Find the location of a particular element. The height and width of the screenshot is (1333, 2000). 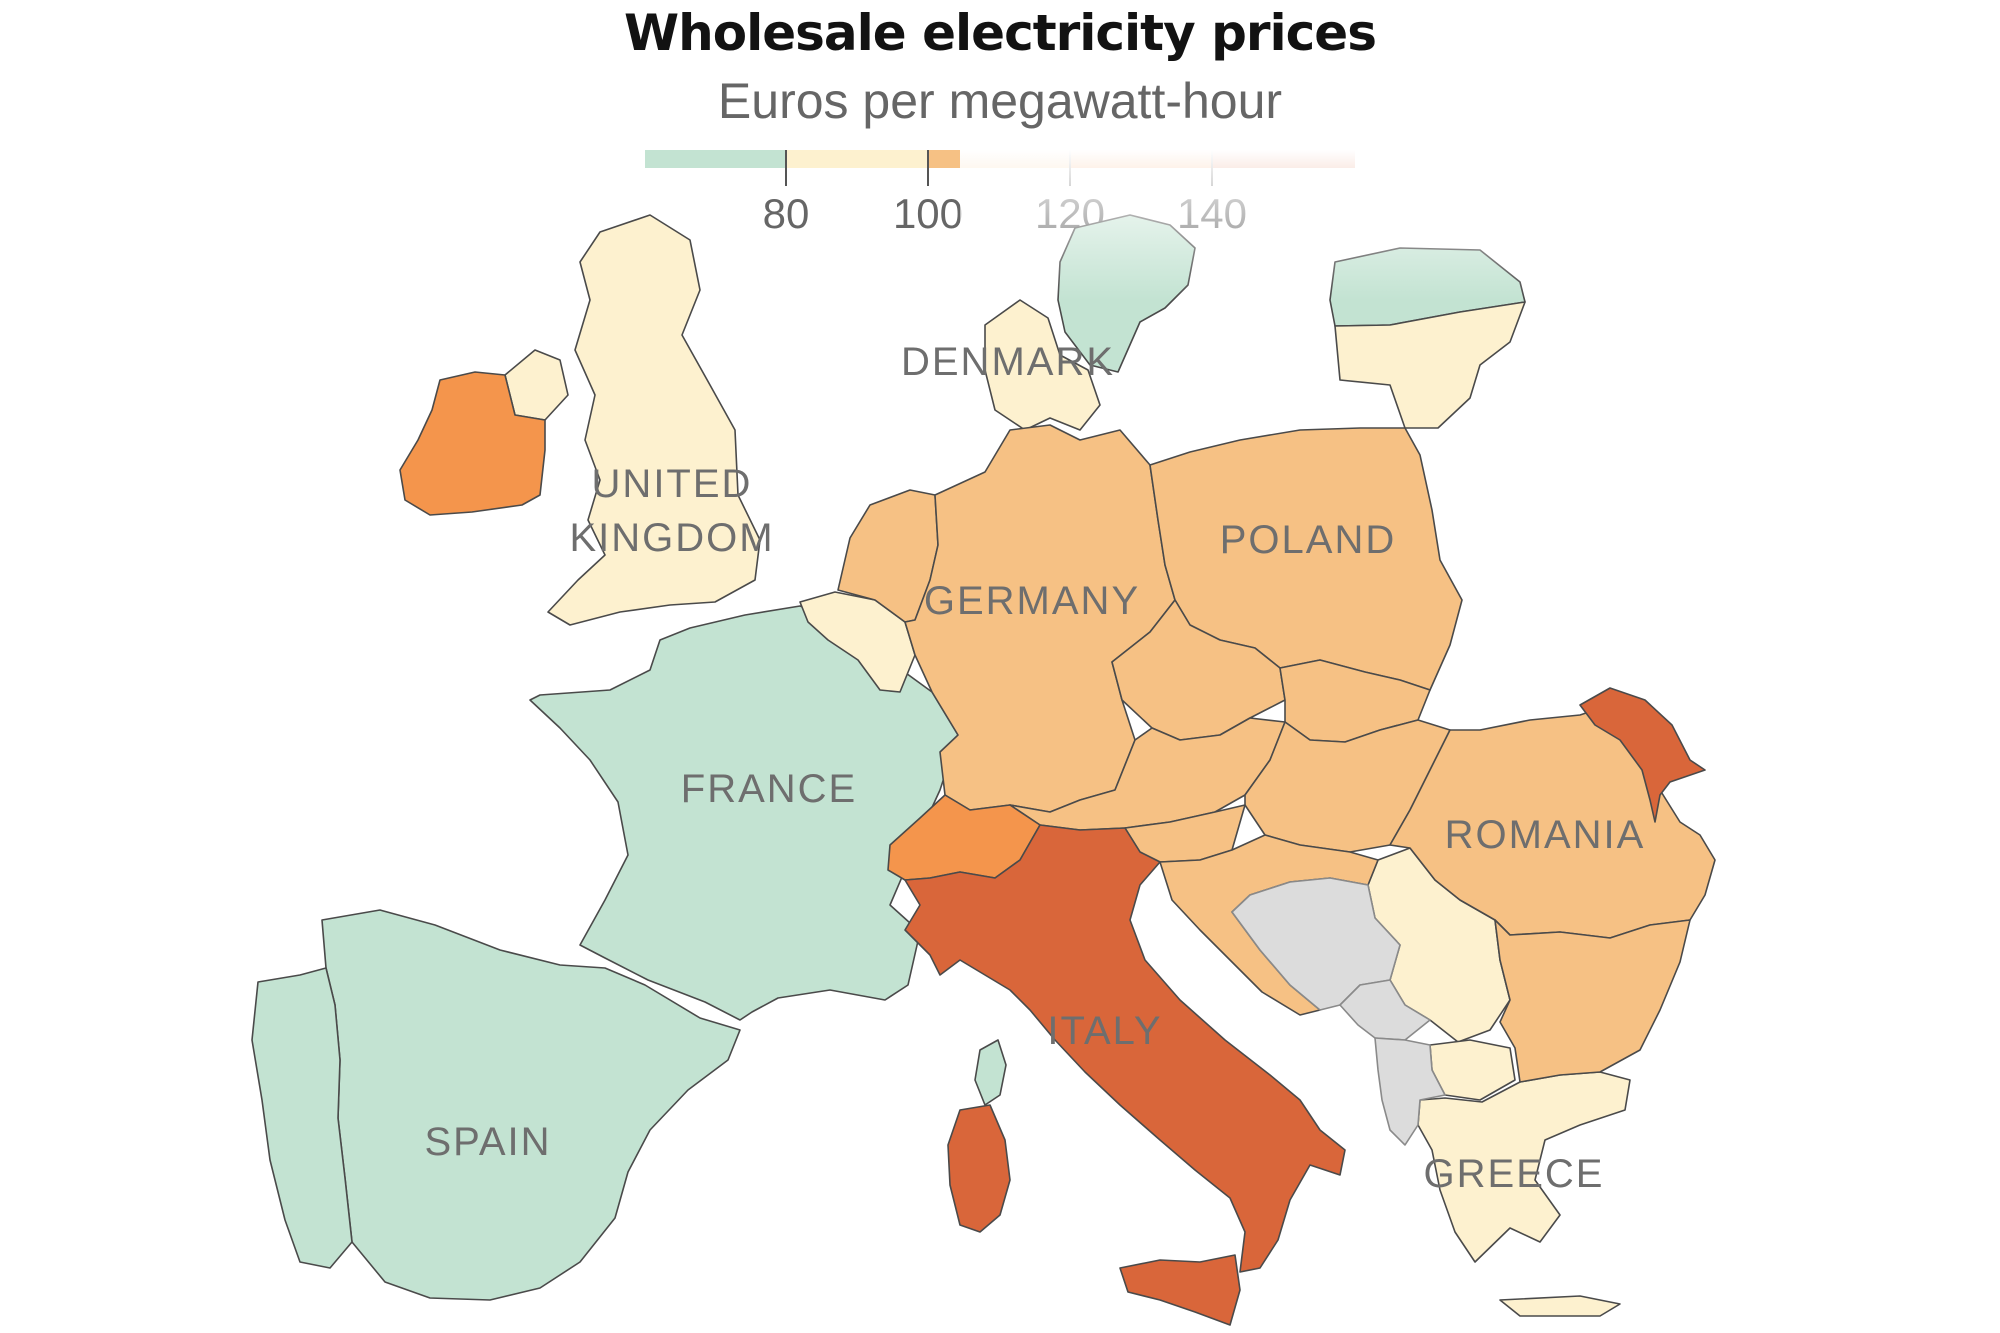

region-sicily is located at coordinates (1180, 1290).